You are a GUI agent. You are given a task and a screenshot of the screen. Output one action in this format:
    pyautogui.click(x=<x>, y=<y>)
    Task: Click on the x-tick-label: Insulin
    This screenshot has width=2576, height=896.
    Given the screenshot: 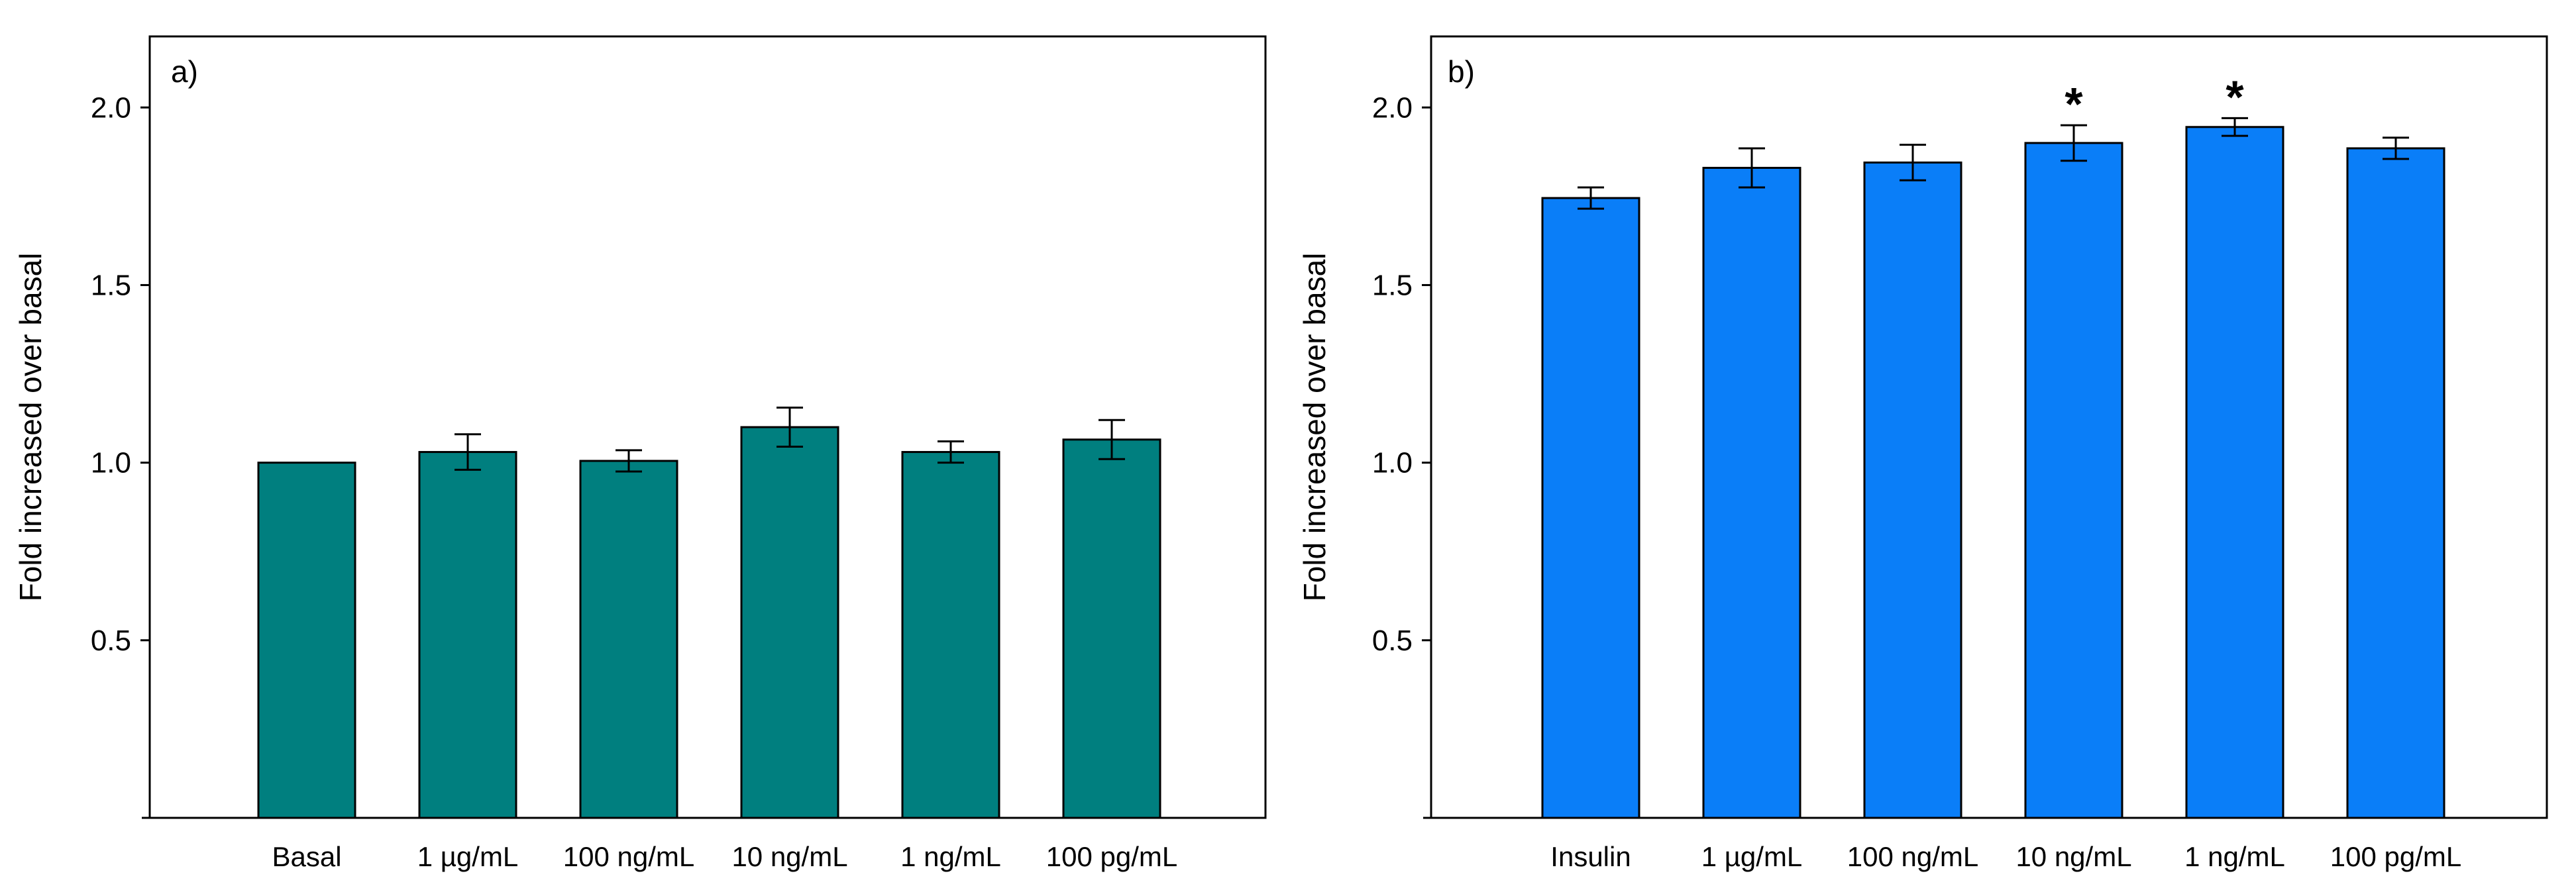 What is the action you would take?
    pyautogui.click(x=1590, y=856)
    